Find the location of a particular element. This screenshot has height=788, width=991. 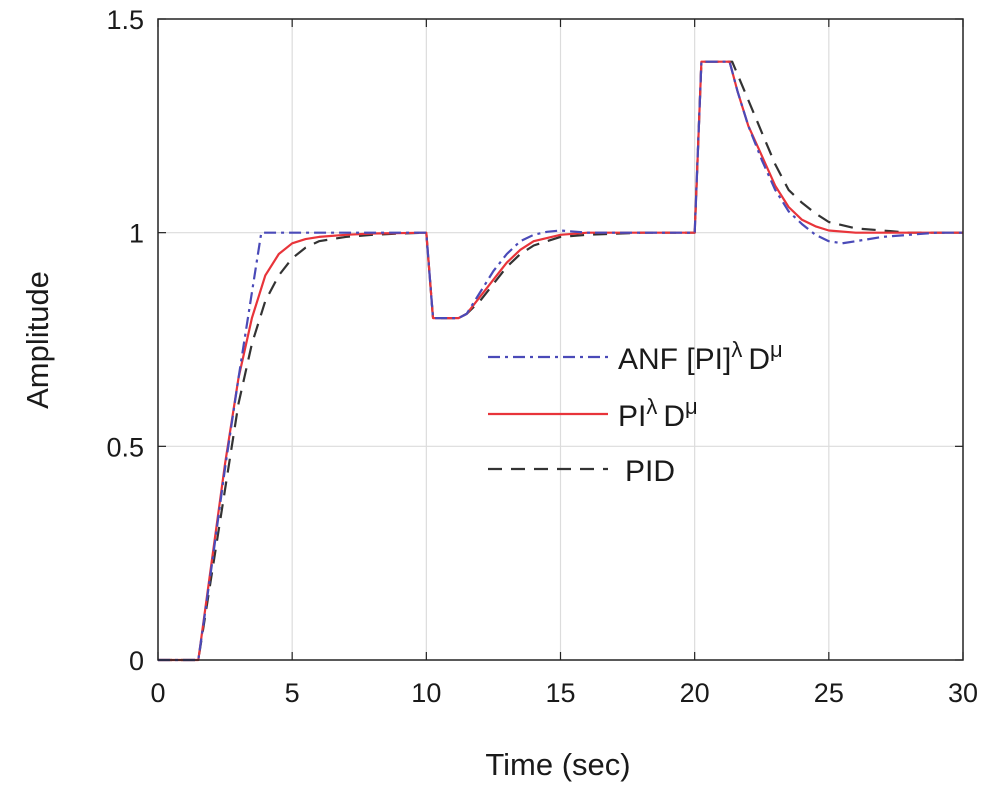

y-tick-label: 1 is located at coordinates (136, 234).